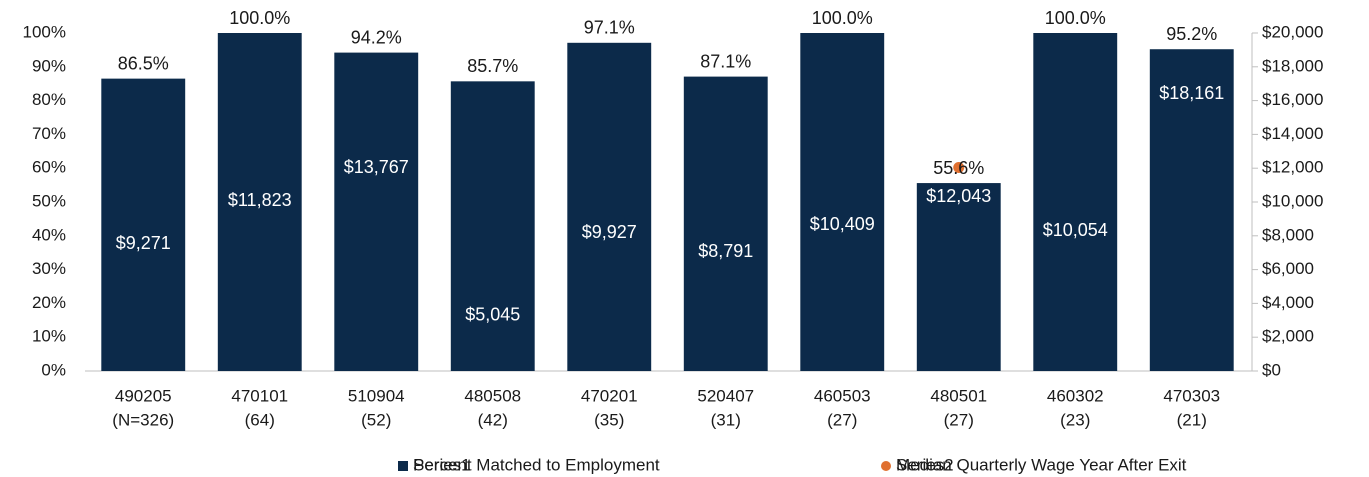  Describe the element at coordinates (143, 243) in the screenshot. I see `dot-value-label: $9,271` at that location.